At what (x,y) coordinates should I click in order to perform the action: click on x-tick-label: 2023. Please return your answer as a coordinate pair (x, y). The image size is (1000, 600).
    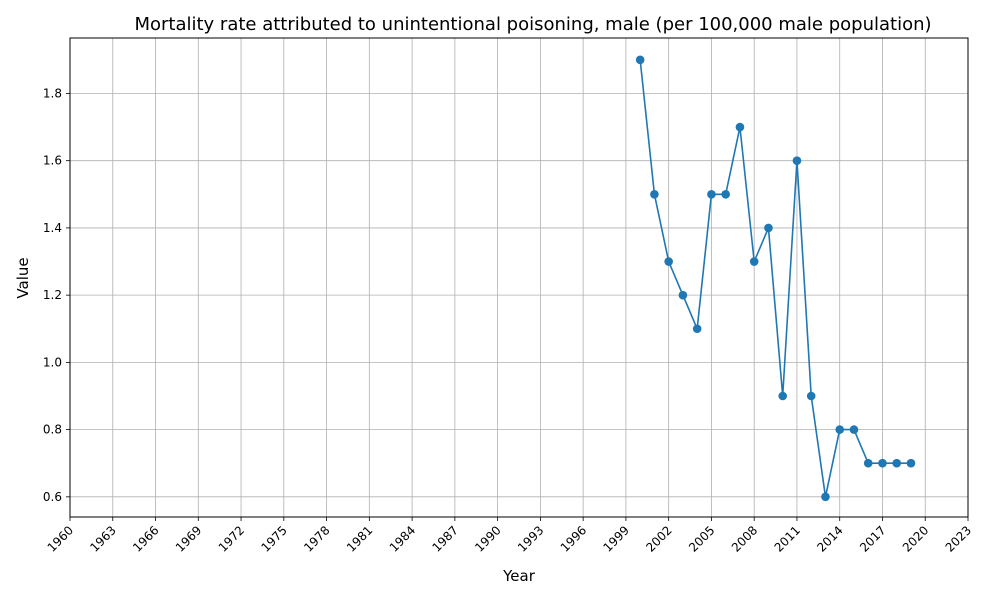
    Looking at the image, I should click on (958, 538).